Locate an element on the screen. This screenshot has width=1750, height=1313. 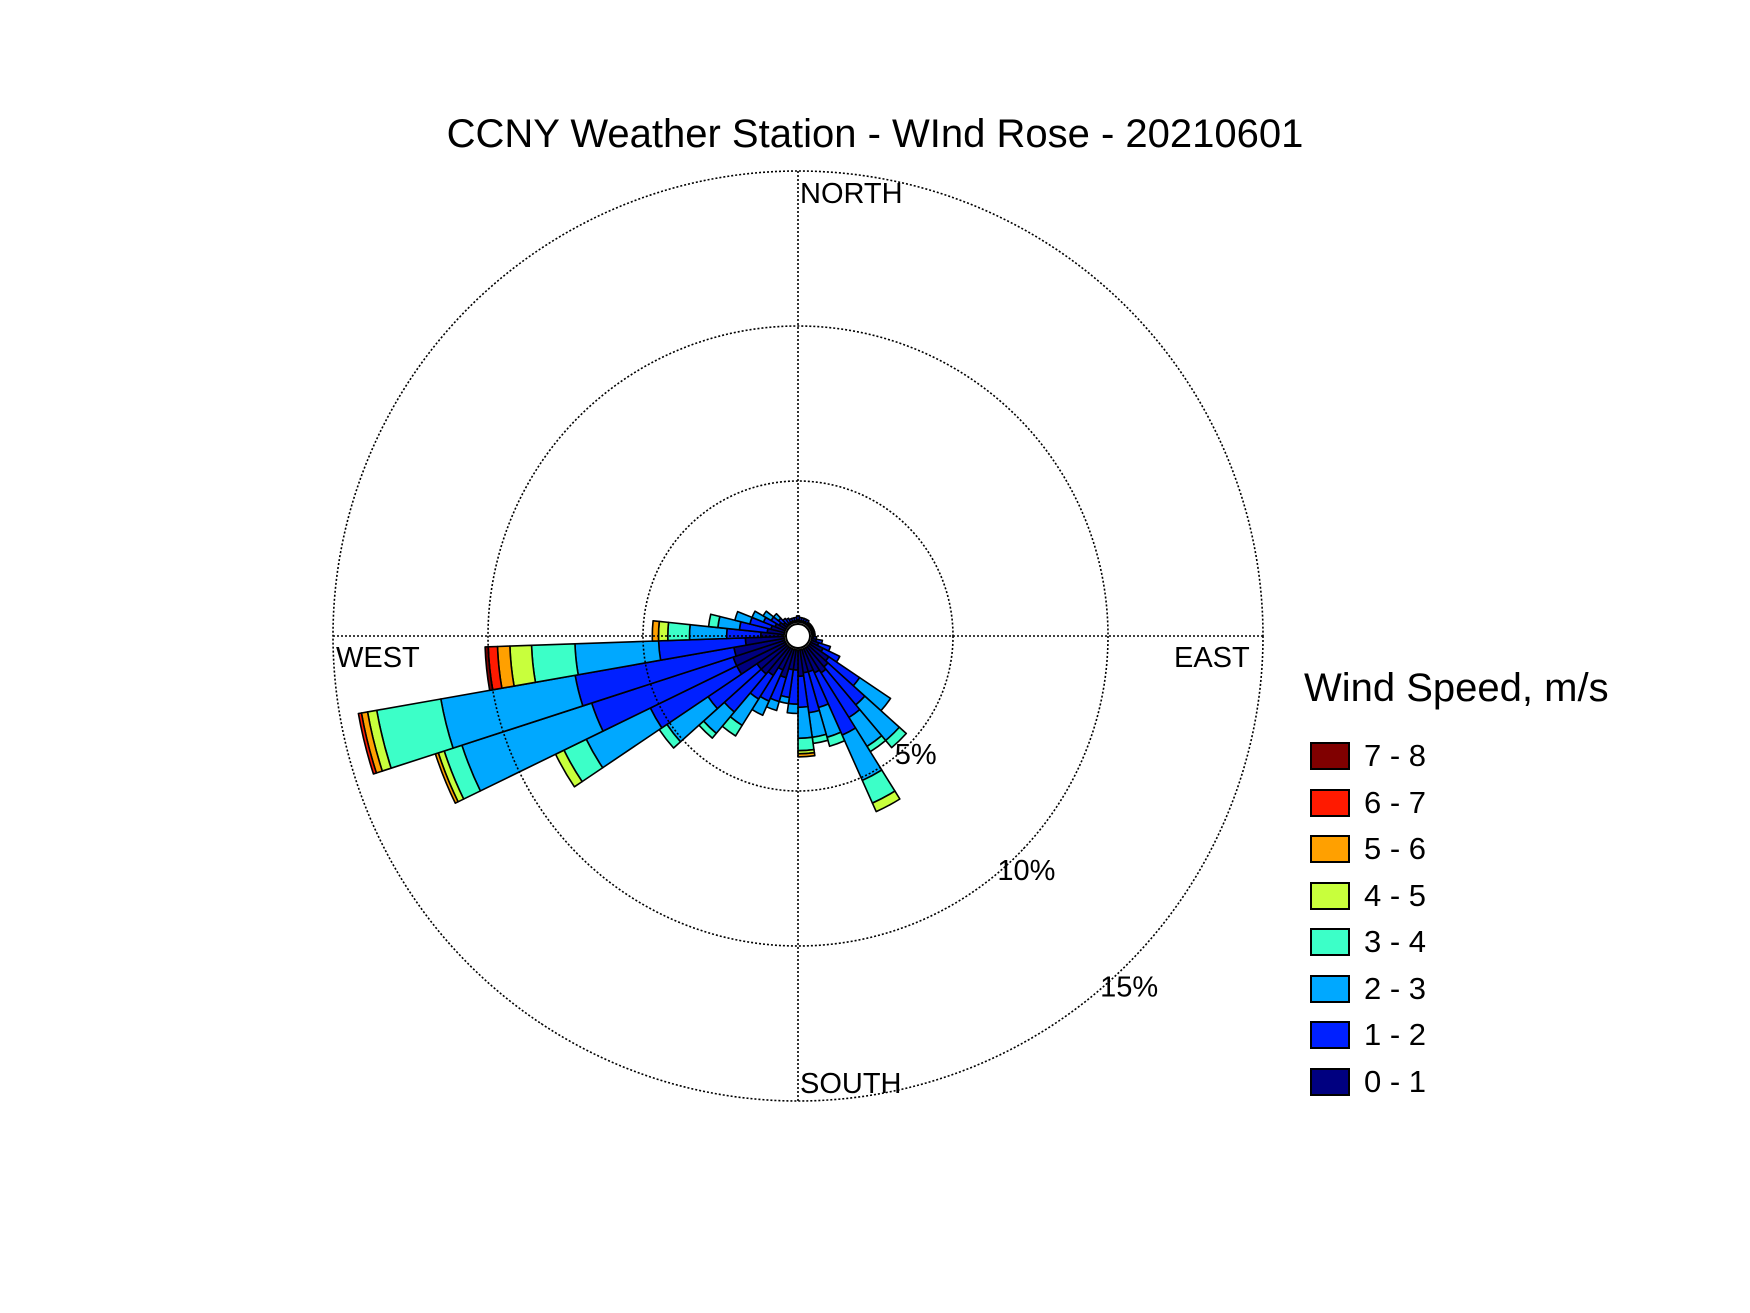
legend-item: 4 - 5 is located at coordinates (1459, 896).